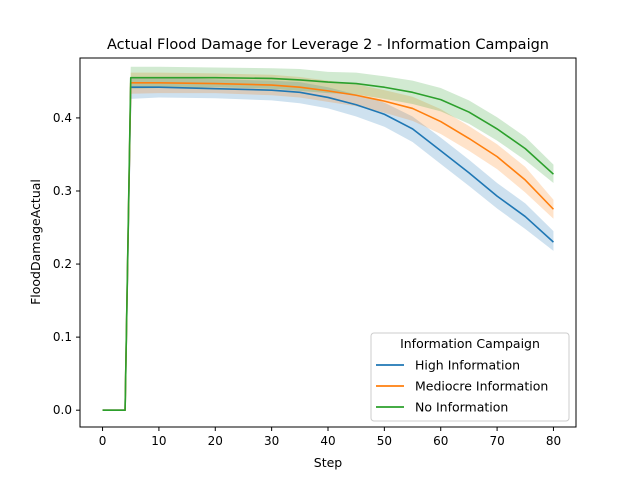 This screenshot has height=480, width=640. I want to click on y-tick-label: 0.3, so click(62, 191).